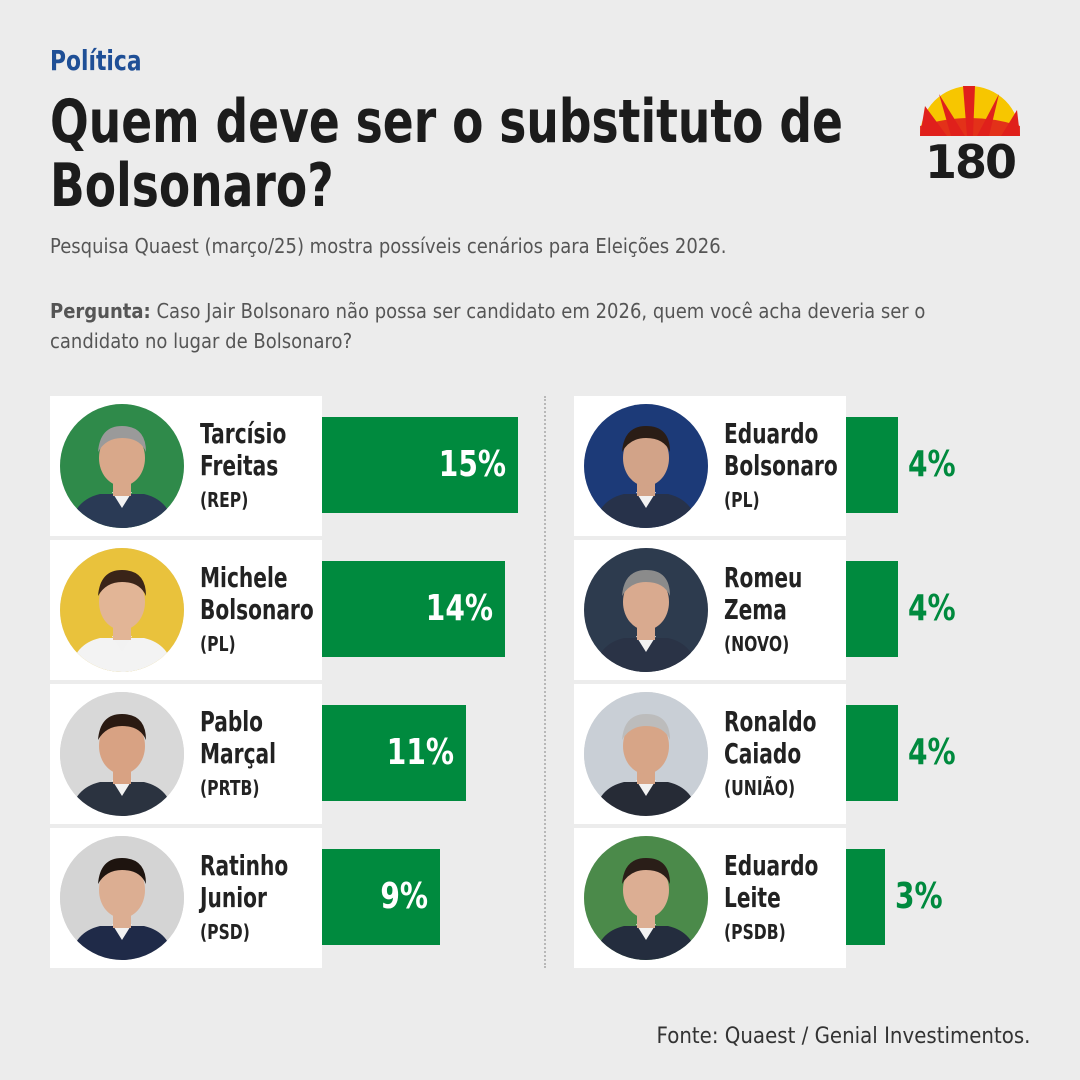  I want to click on bar-ratinho-junior, so click(381, 897).